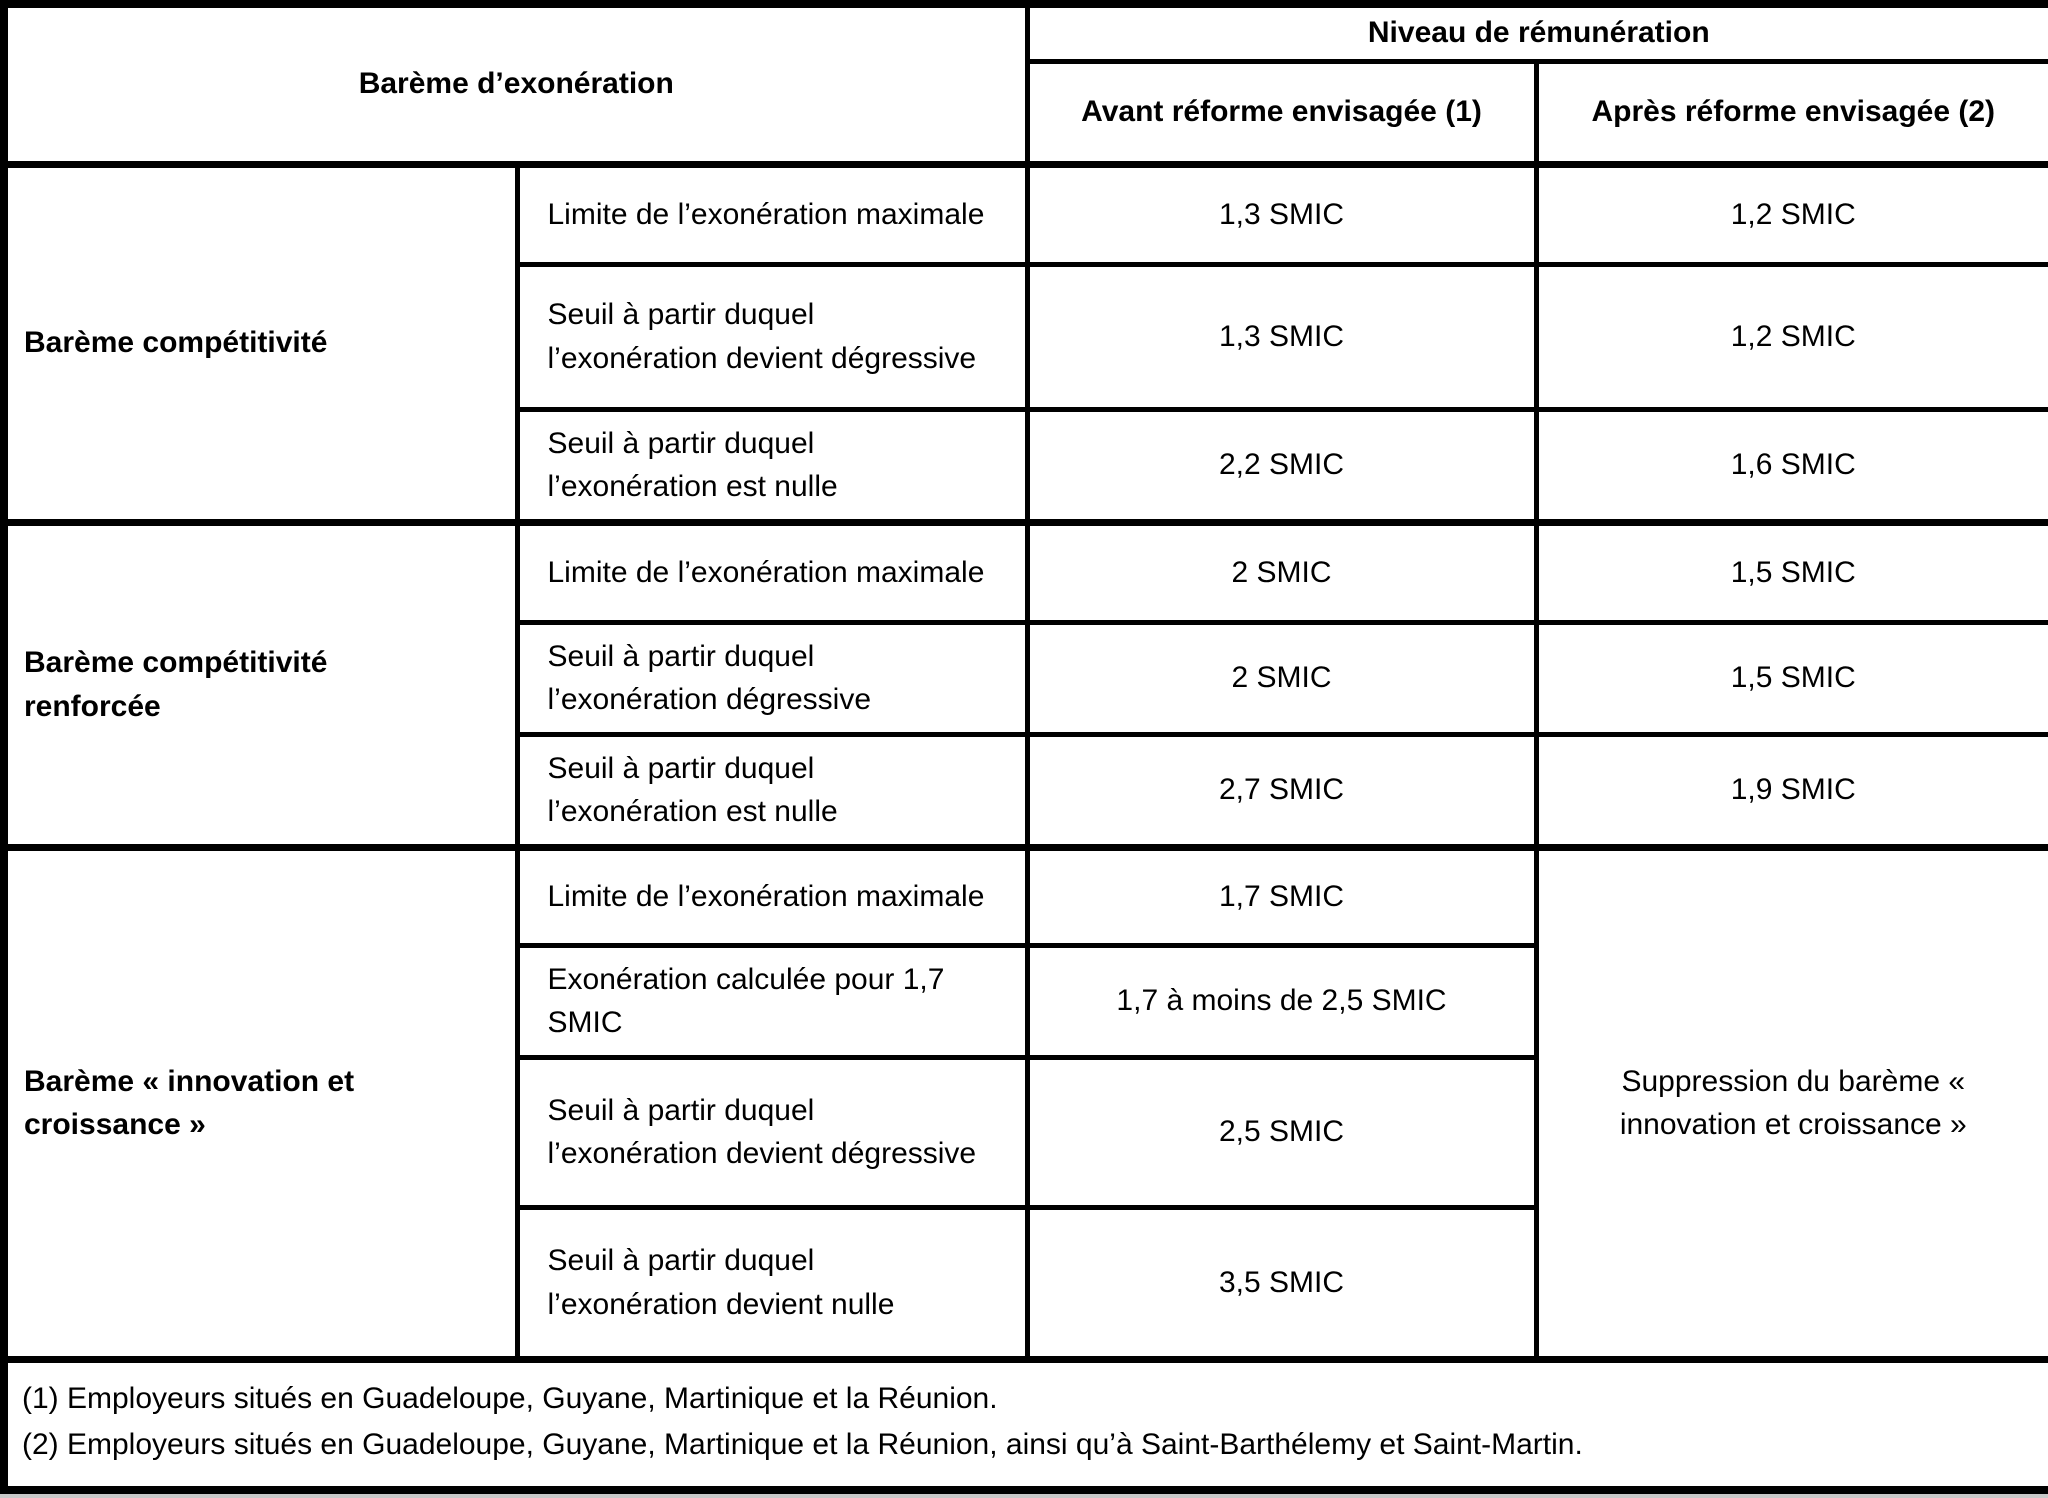 The height and width of the screenshot is (1498, 2048). Describe the element at coordinates (260, 684) in the screenshot. I see `group-name-competitivite-renforcee: Barème compétitivité renforcée` at that location.